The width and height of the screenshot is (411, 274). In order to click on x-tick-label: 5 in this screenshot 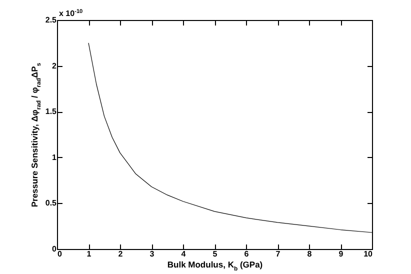, I will do `click(215, 254)`.